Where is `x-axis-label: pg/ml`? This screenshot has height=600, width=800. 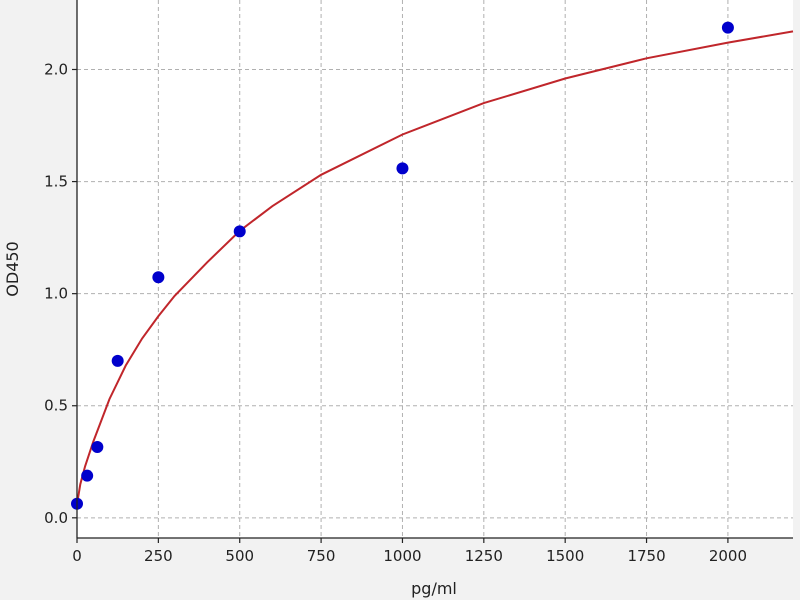
x-axis-label: pg/ml is located at coordinates (434, 588).